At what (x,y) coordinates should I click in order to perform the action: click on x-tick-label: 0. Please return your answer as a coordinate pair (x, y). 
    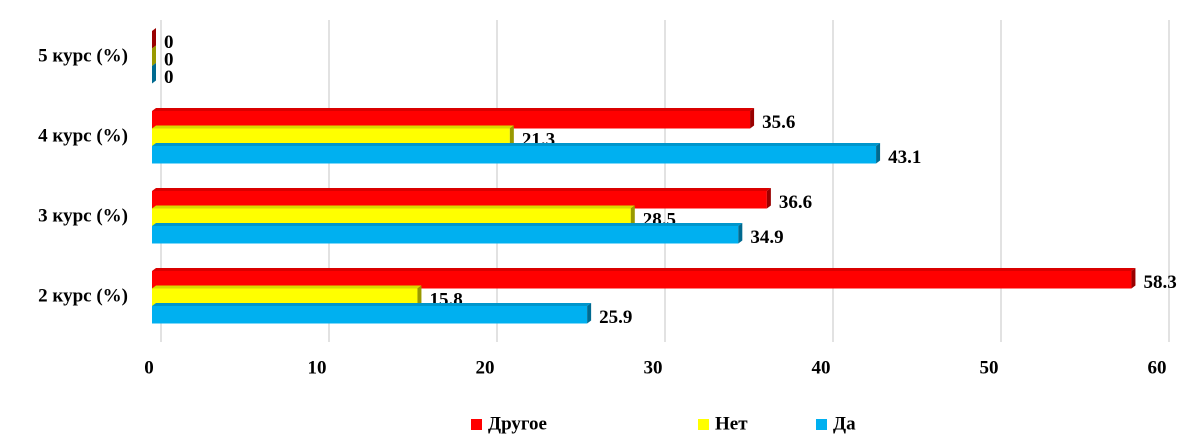
    Looking at the image, I should click on (149, 367).